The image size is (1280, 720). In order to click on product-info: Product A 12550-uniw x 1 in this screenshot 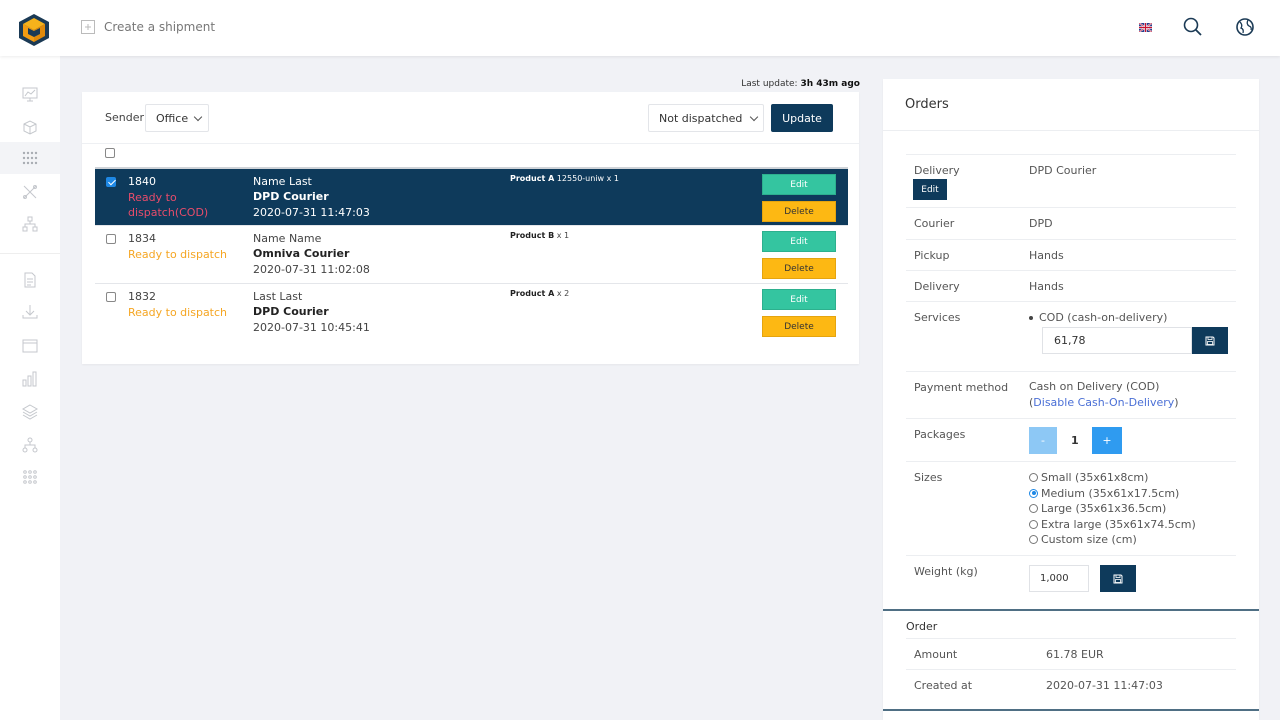, I will do `click(564, 178)`.